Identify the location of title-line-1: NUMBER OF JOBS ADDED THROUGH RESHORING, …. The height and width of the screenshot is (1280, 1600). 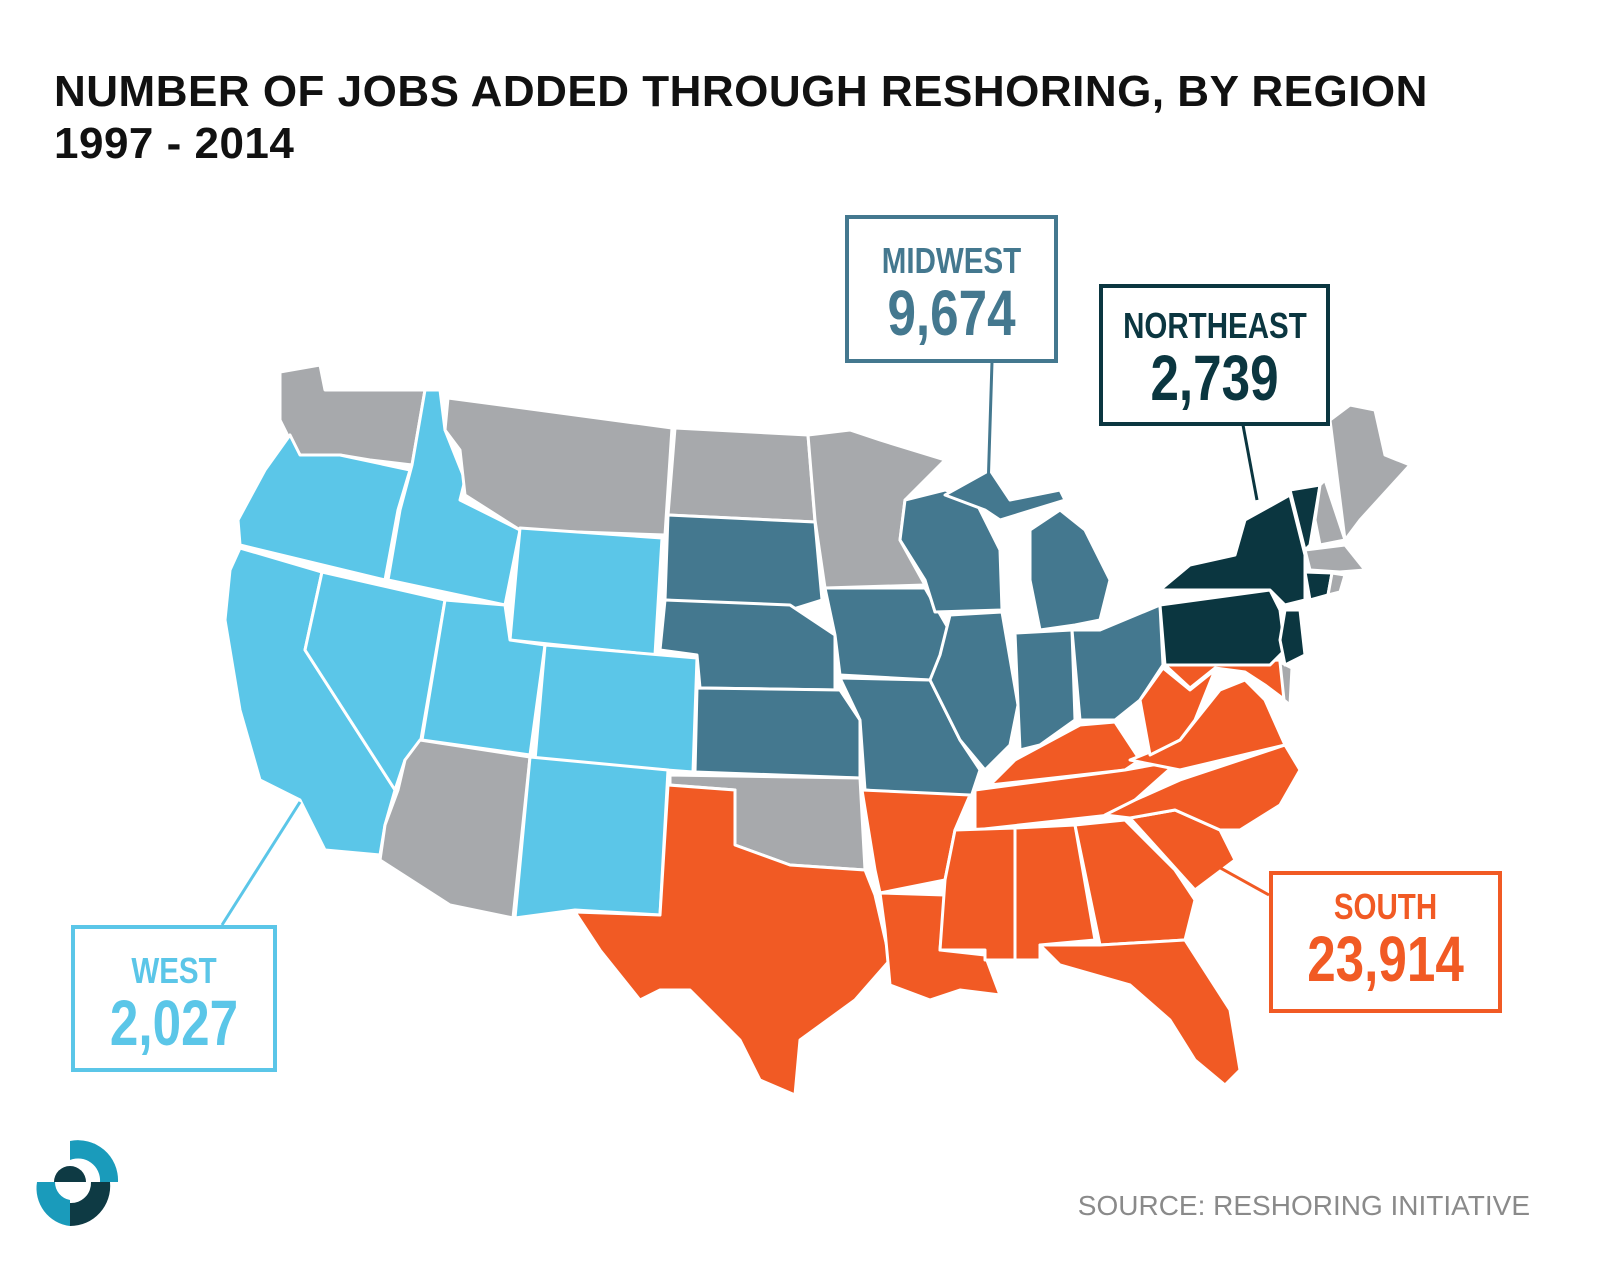
(741, 91).